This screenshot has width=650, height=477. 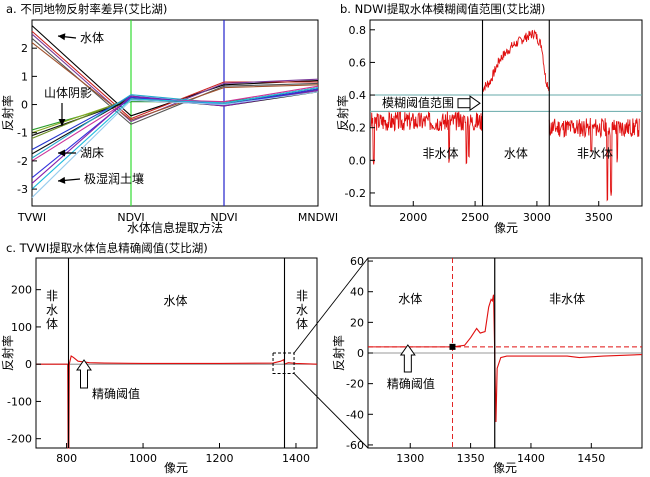 What do you see at coordinates (355, 414) in the screenshot?
I see `chart-d-ytick-label: -40` at bounding box center [355, 414].